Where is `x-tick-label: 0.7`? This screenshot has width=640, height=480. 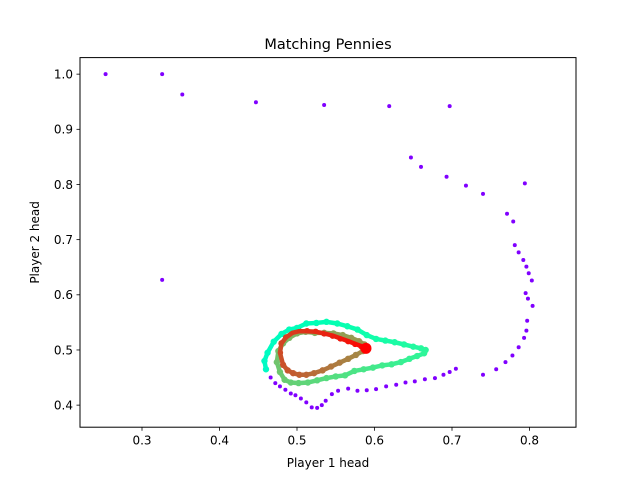 x-tick-label: 0.7 is located at coordinates (451, 441).